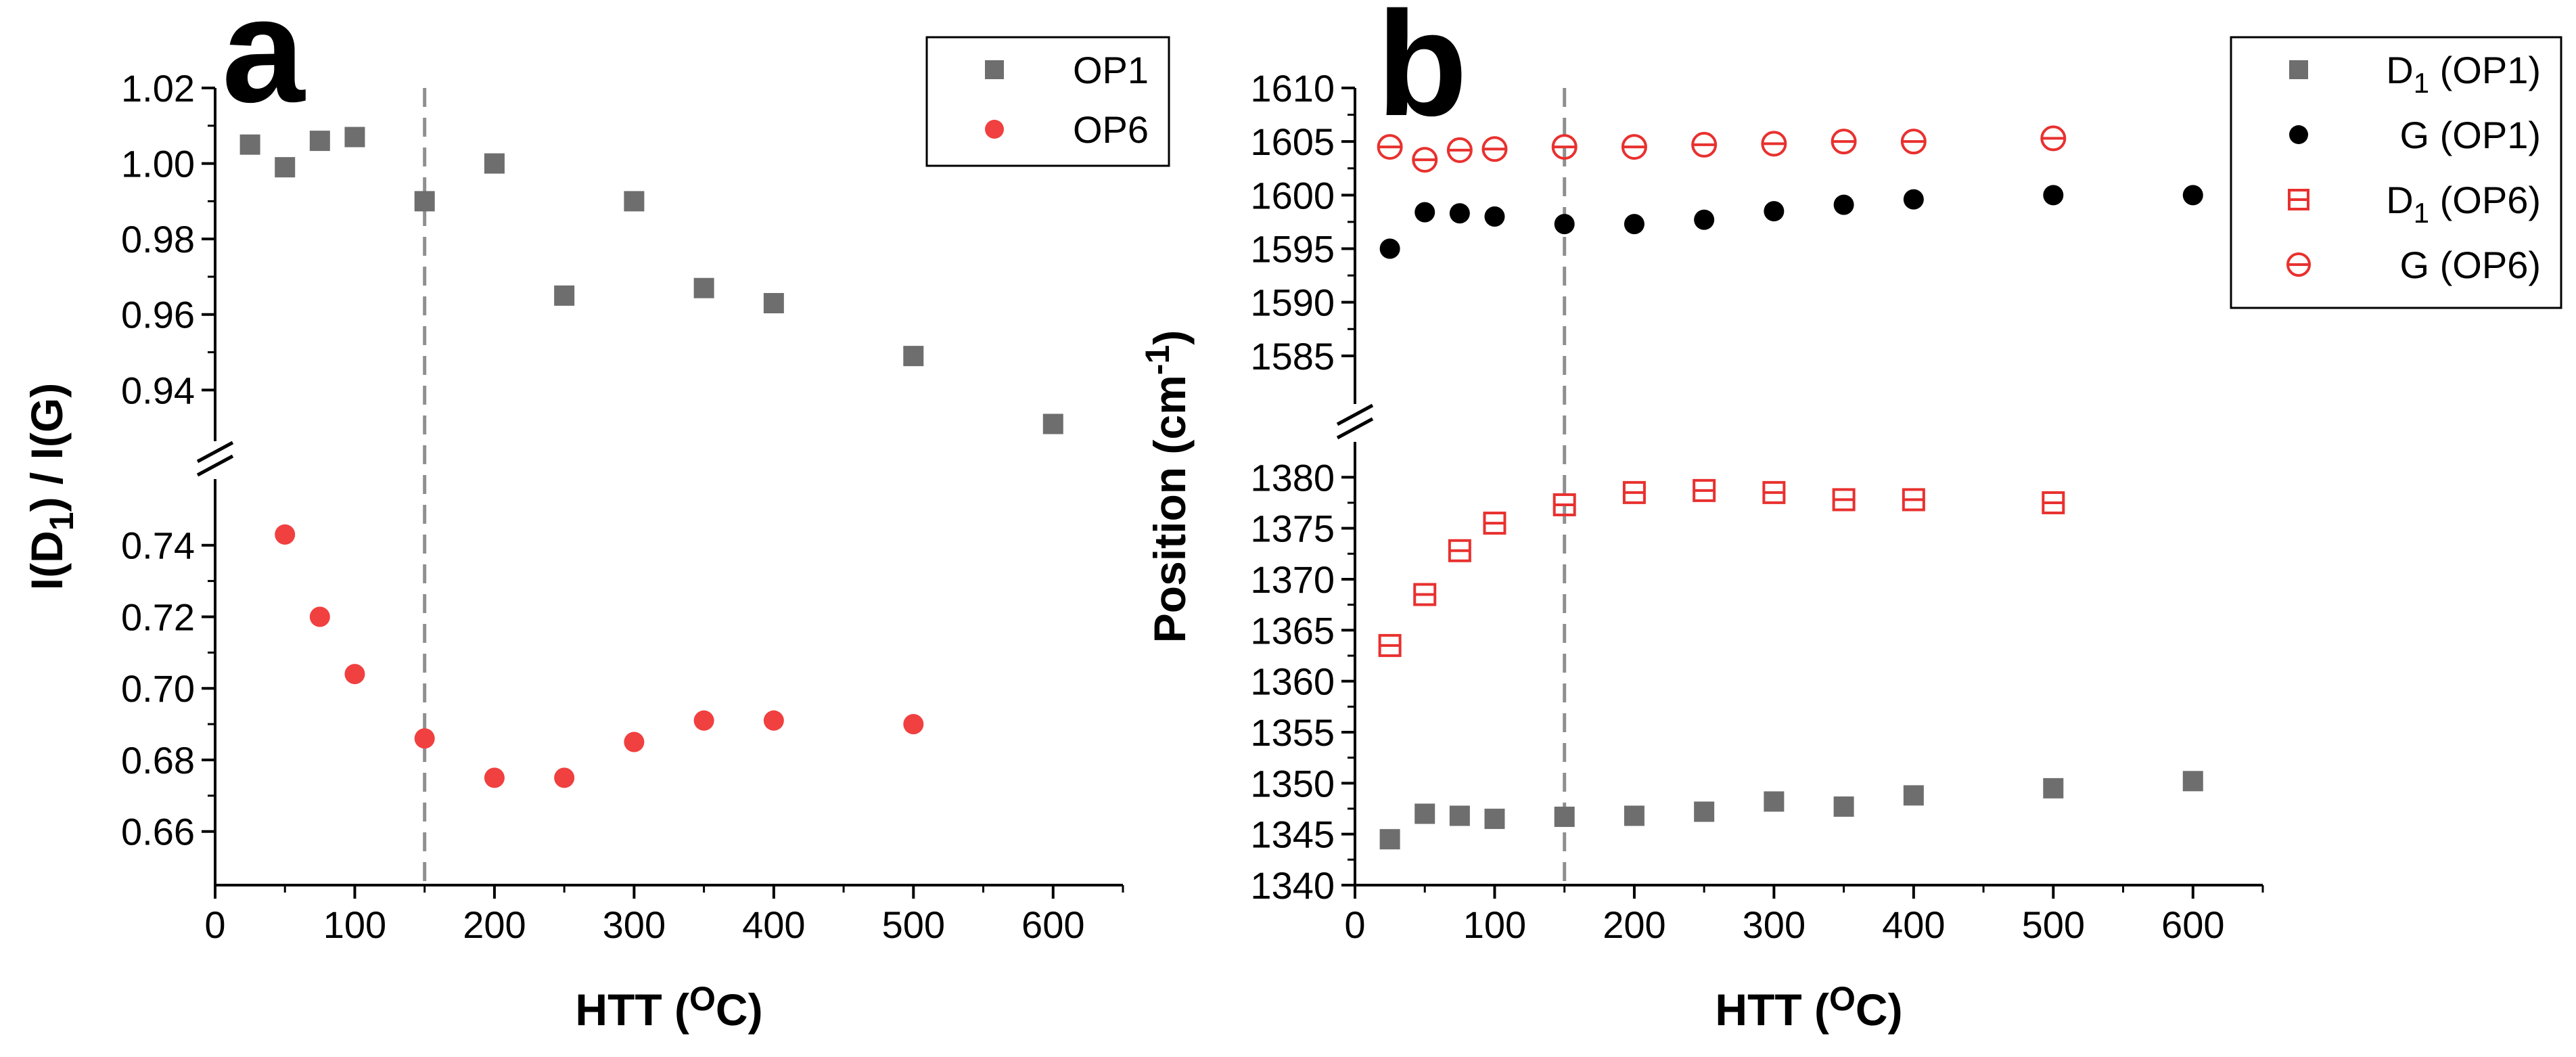 Image resolution: width=2576 pixels, height=1057 pixels. I want to click on y-tick-label-lower: 1370, so click(1292, 579).